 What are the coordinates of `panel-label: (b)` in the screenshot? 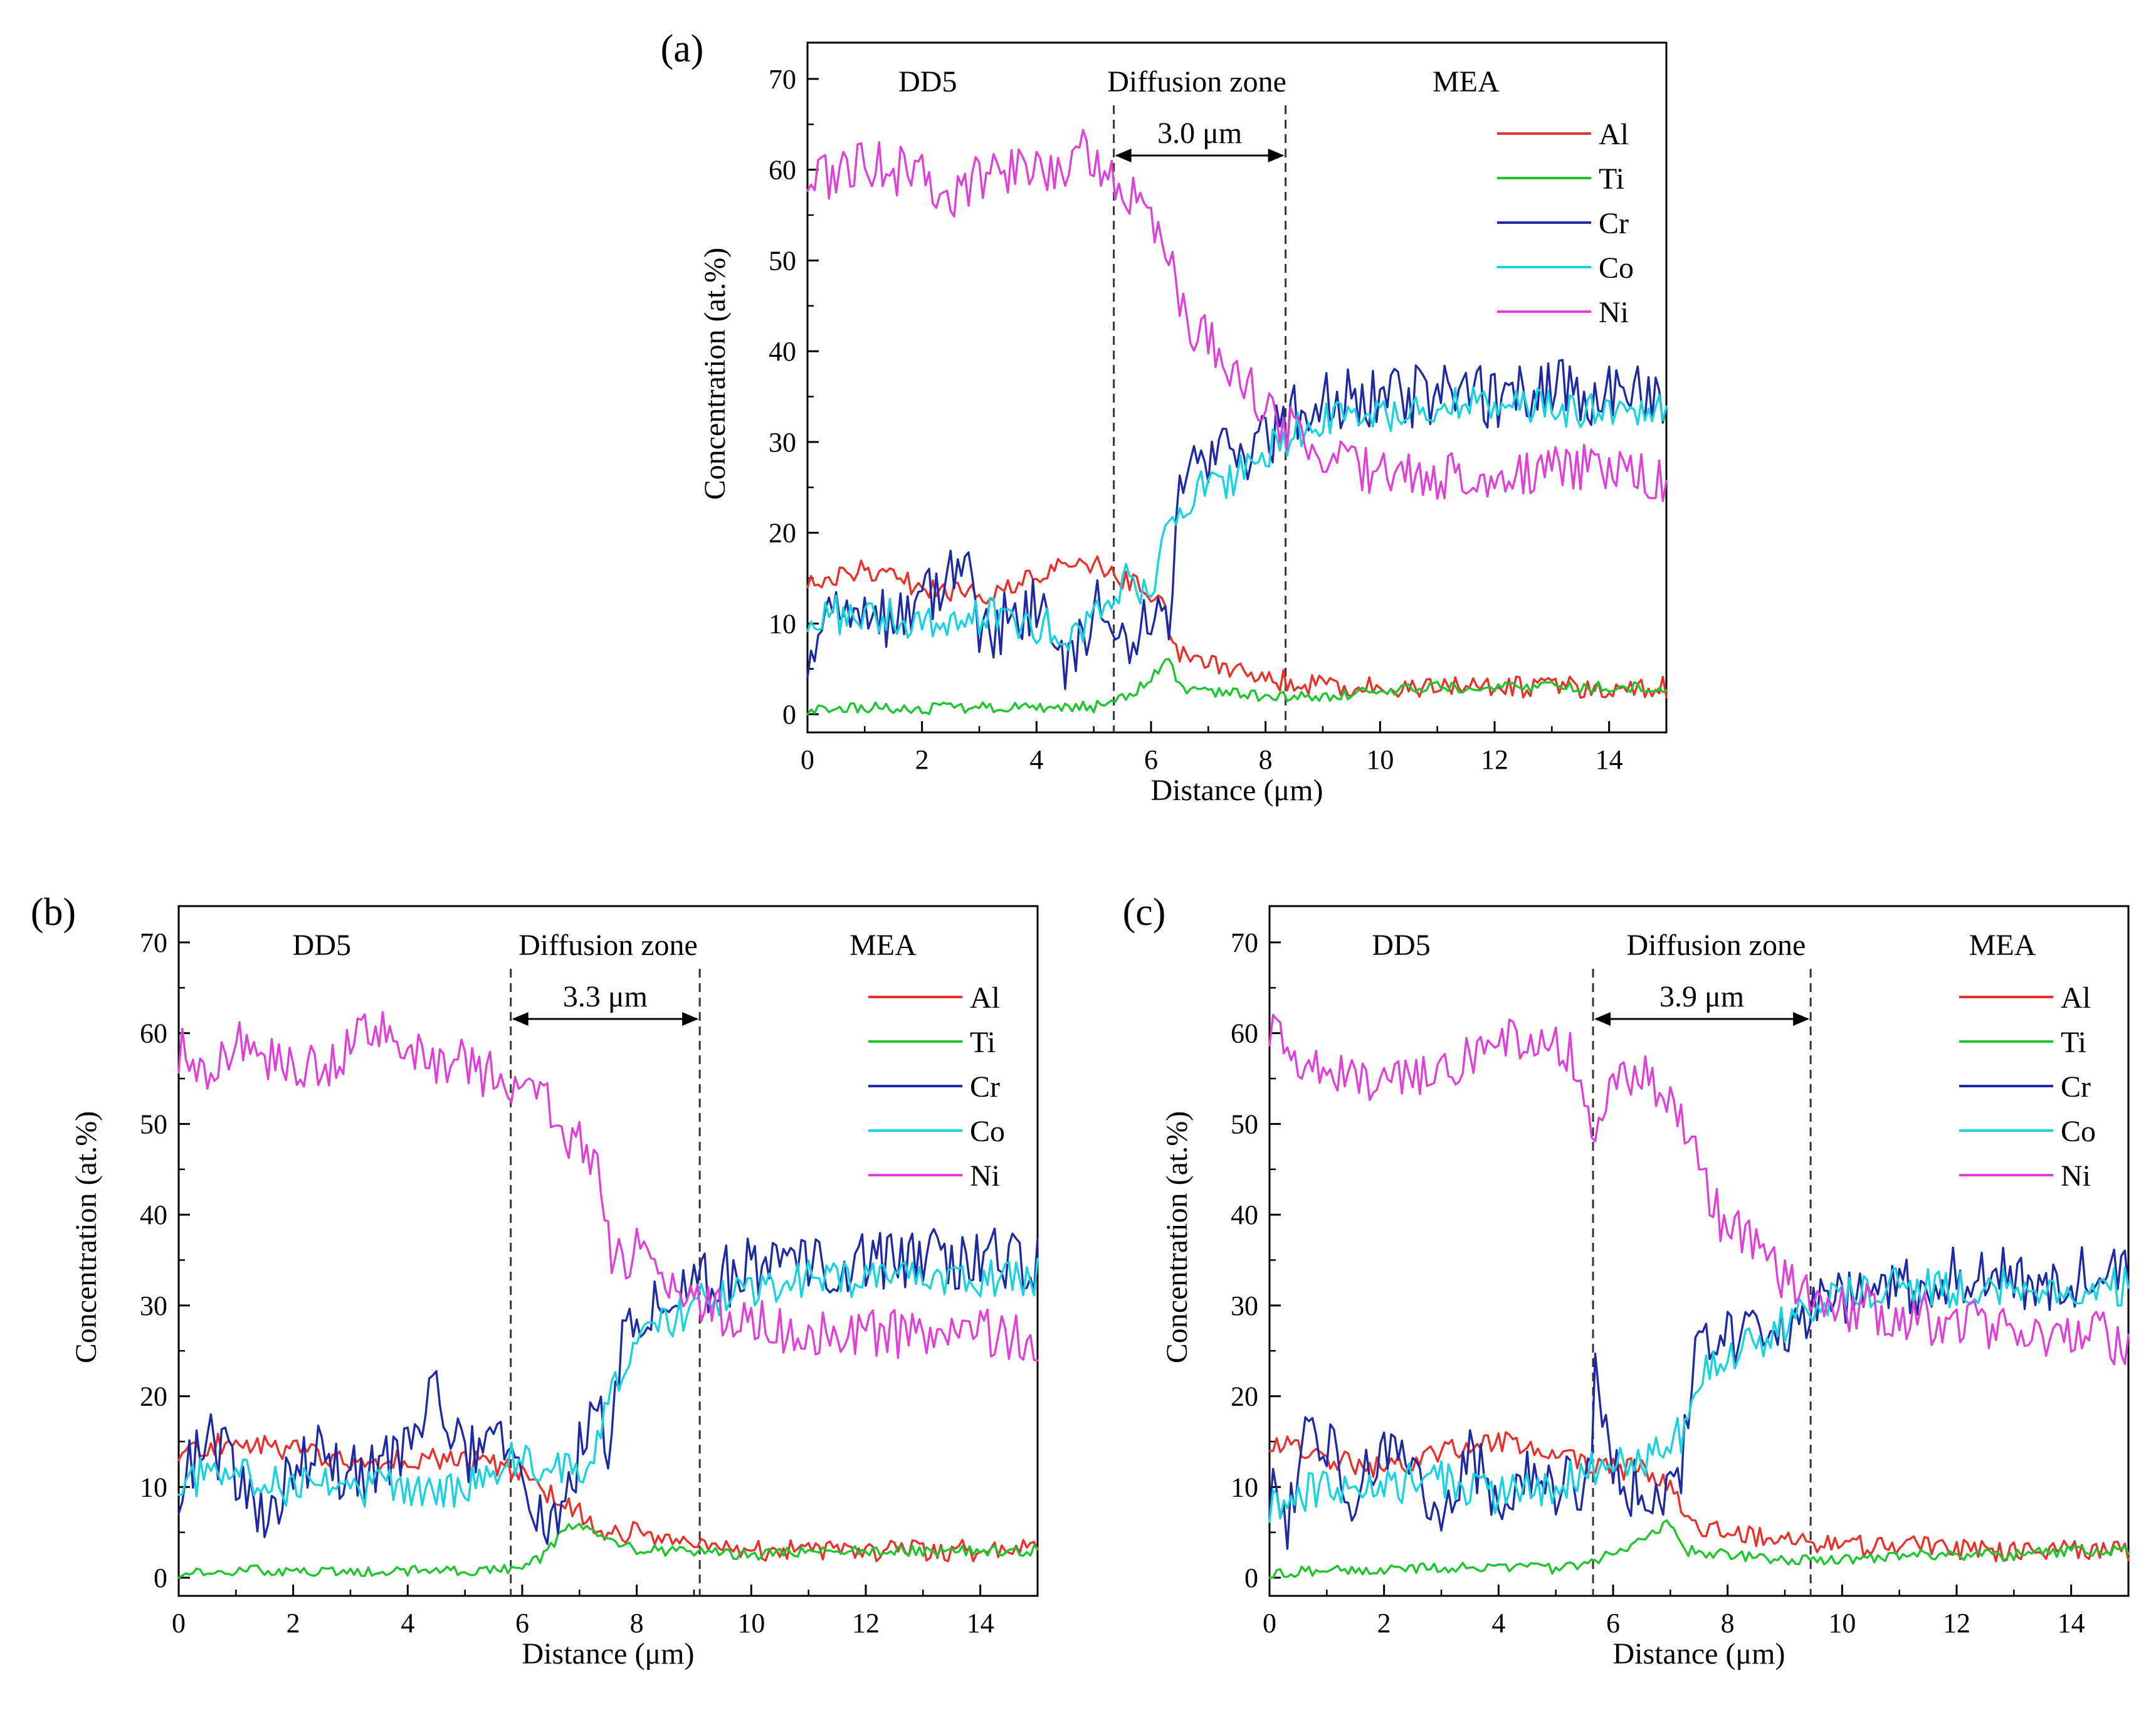 It's located at (53, 913).